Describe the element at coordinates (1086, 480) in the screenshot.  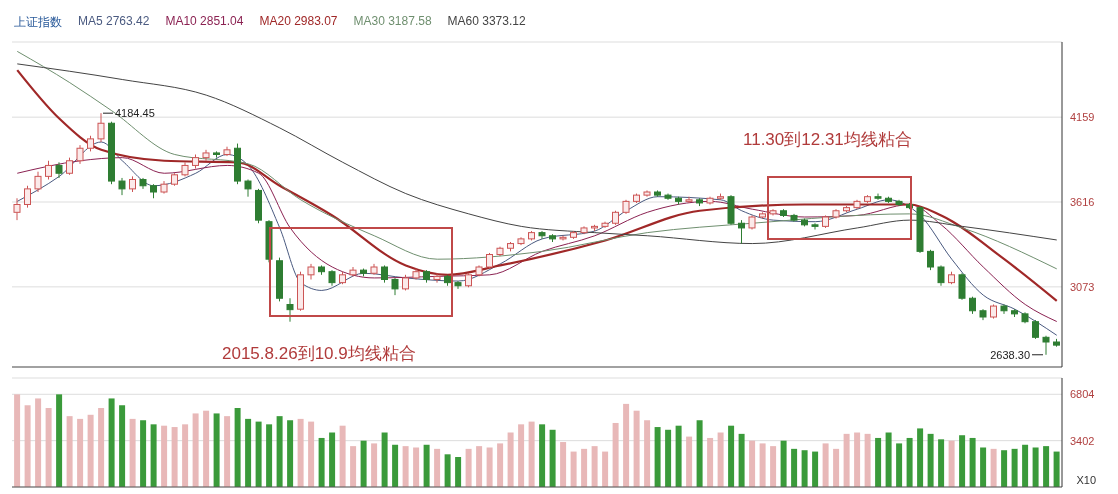
I see `y-axis-title: X10` at that location.